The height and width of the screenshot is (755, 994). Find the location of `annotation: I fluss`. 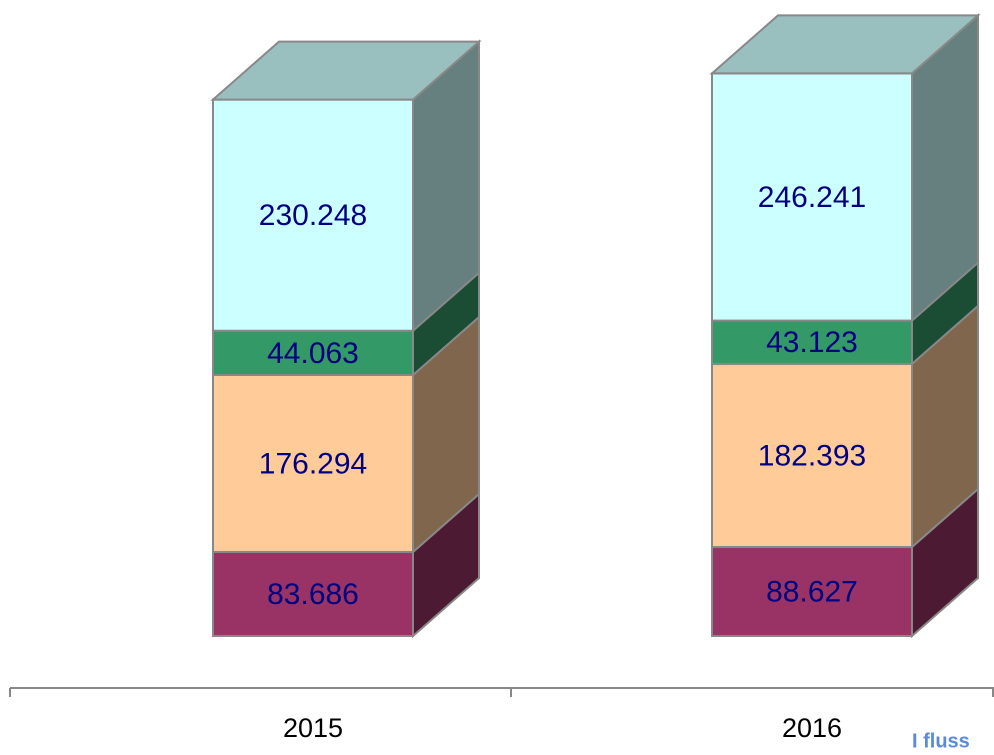

annotation: I fluss is located at coordinates (941, 741).